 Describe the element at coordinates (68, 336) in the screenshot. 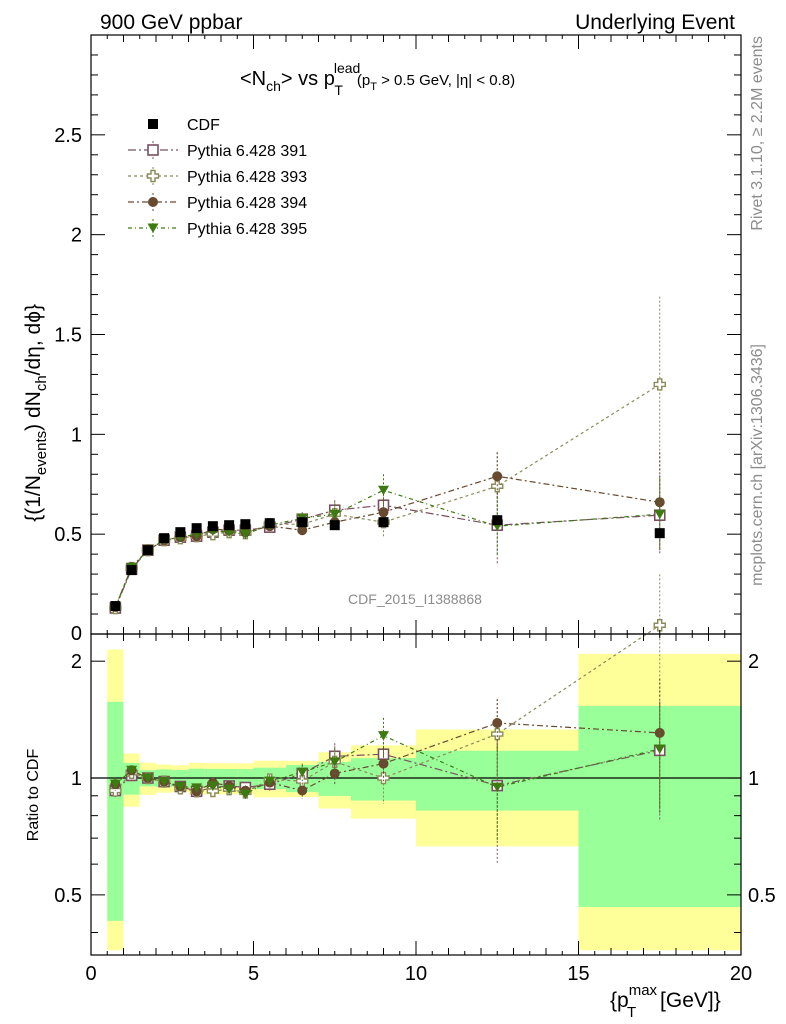

I see `y-tick-label: 1.5` at that location.